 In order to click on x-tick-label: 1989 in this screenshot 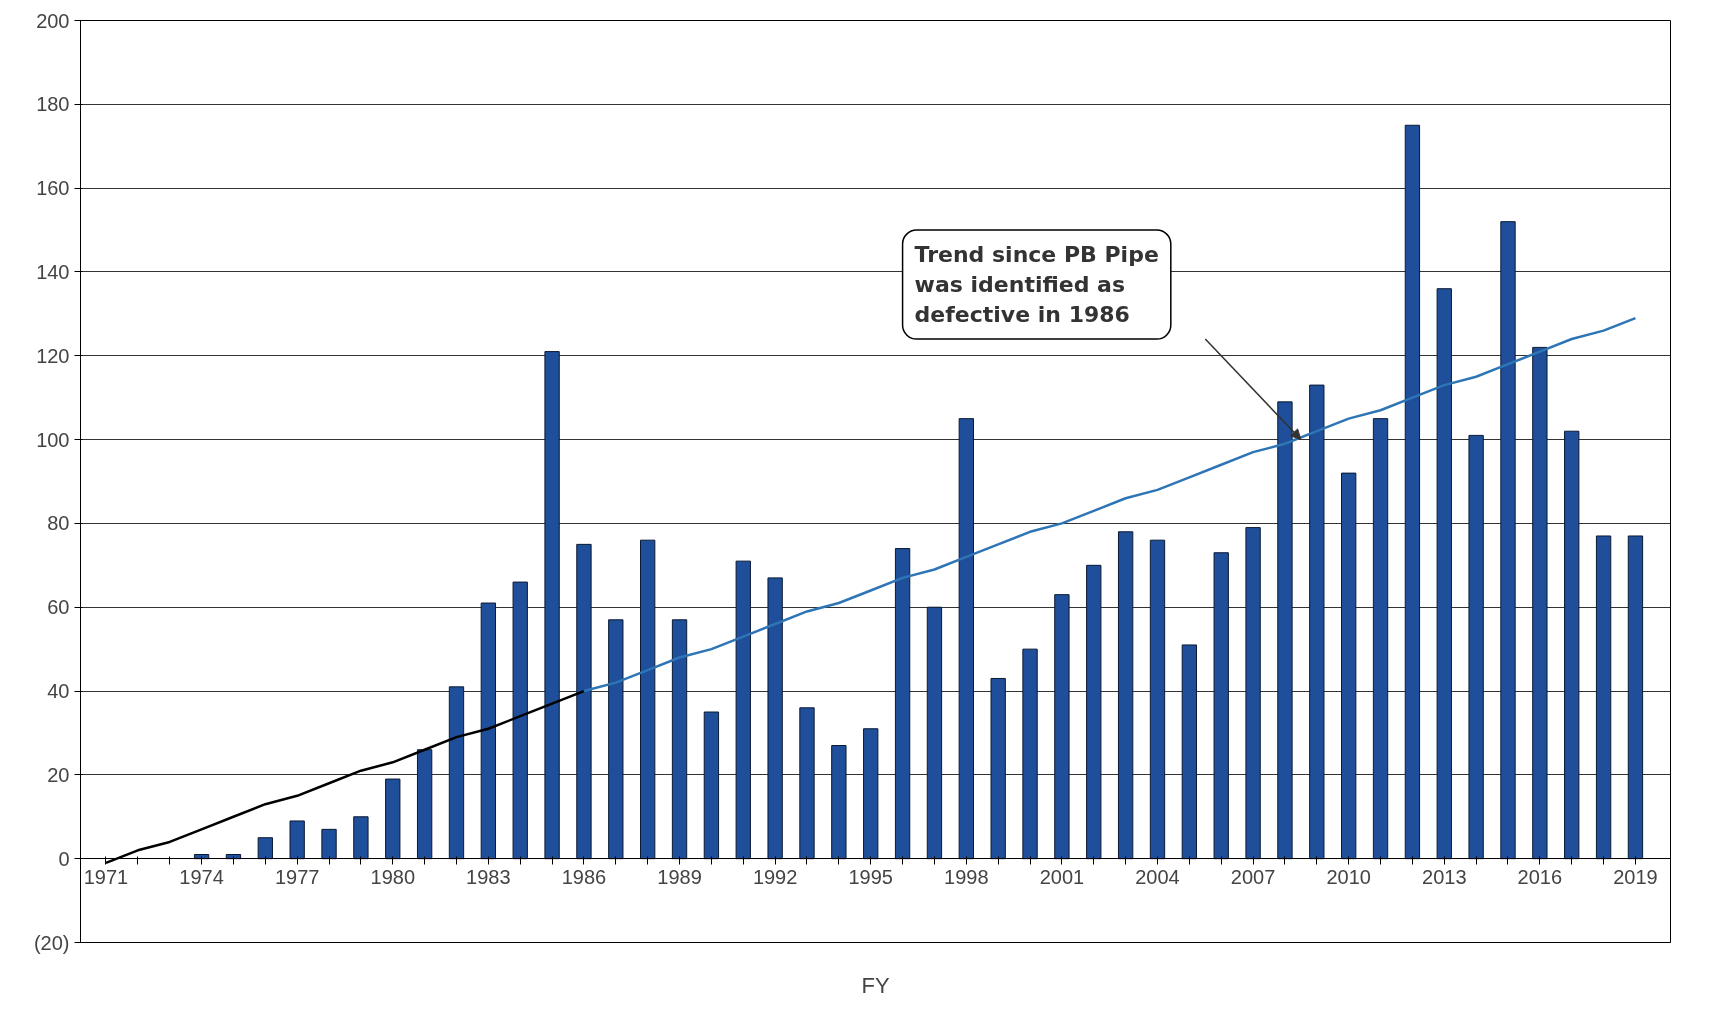, I will do `click(679, 876)`.